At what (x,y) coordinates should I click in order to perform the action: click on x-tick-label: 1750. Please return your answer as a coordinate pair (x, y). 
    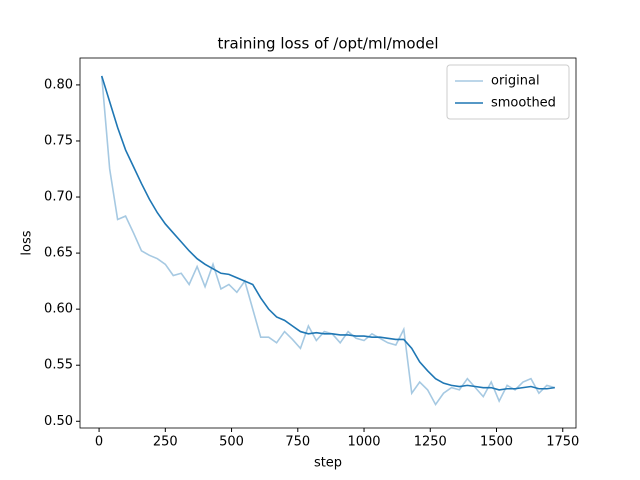
    Looking at the image, I should click on (562, 442).